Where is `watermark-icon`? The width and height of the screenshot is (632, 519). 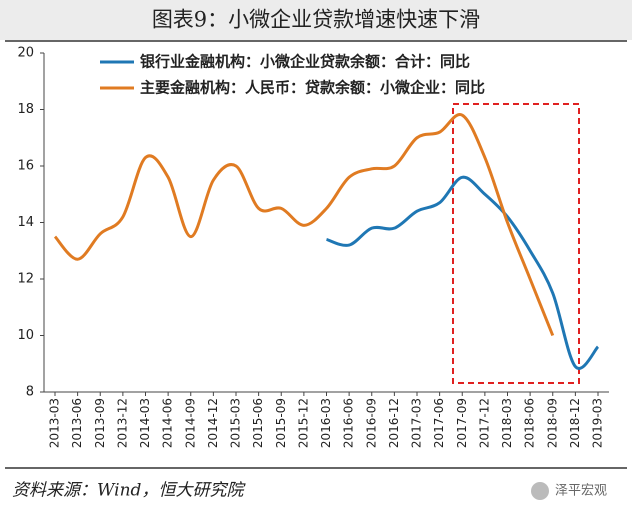
watermark-icon is located at coordinates (540, 491).